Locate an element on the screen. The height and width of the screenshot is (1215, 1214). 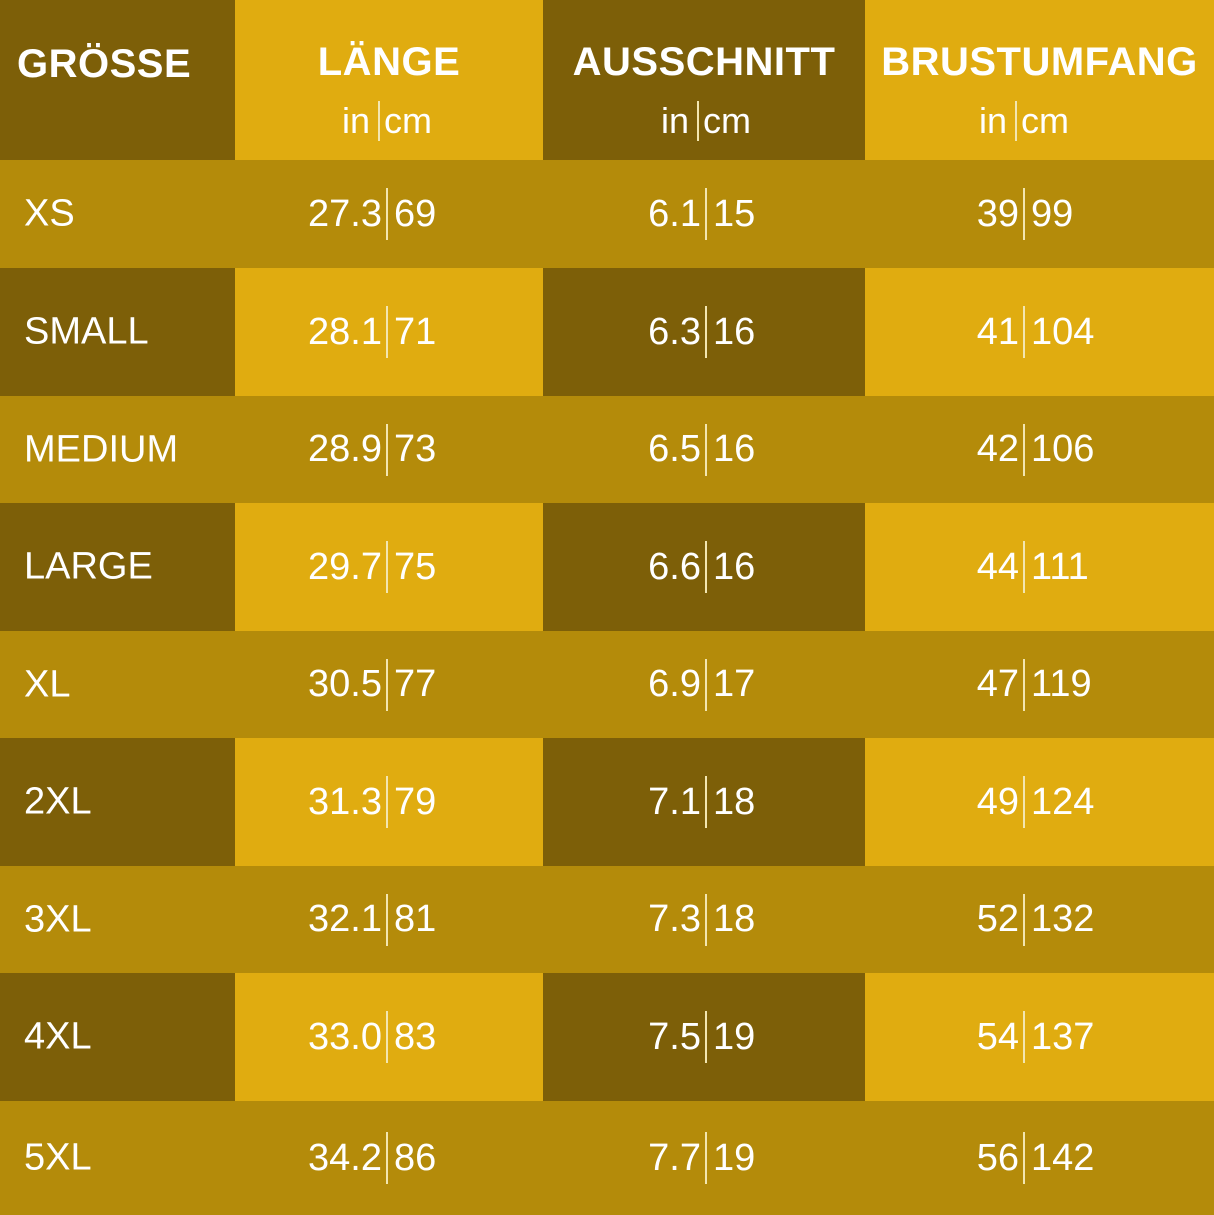
value-in: 47 is located at coordinates (997, 684).